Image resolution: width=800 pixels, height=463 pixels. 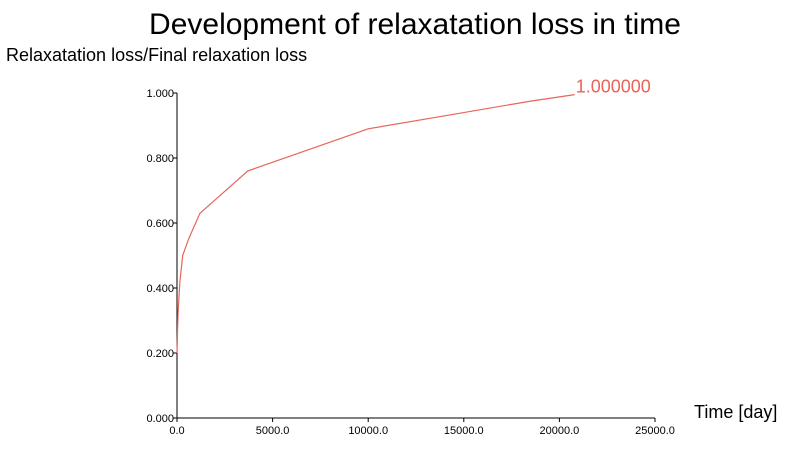 I want to click on x-tick-group: 0.0 5000.0 10000.0 15000.0 20000.0 25000.0, so click(x=422, y=427).